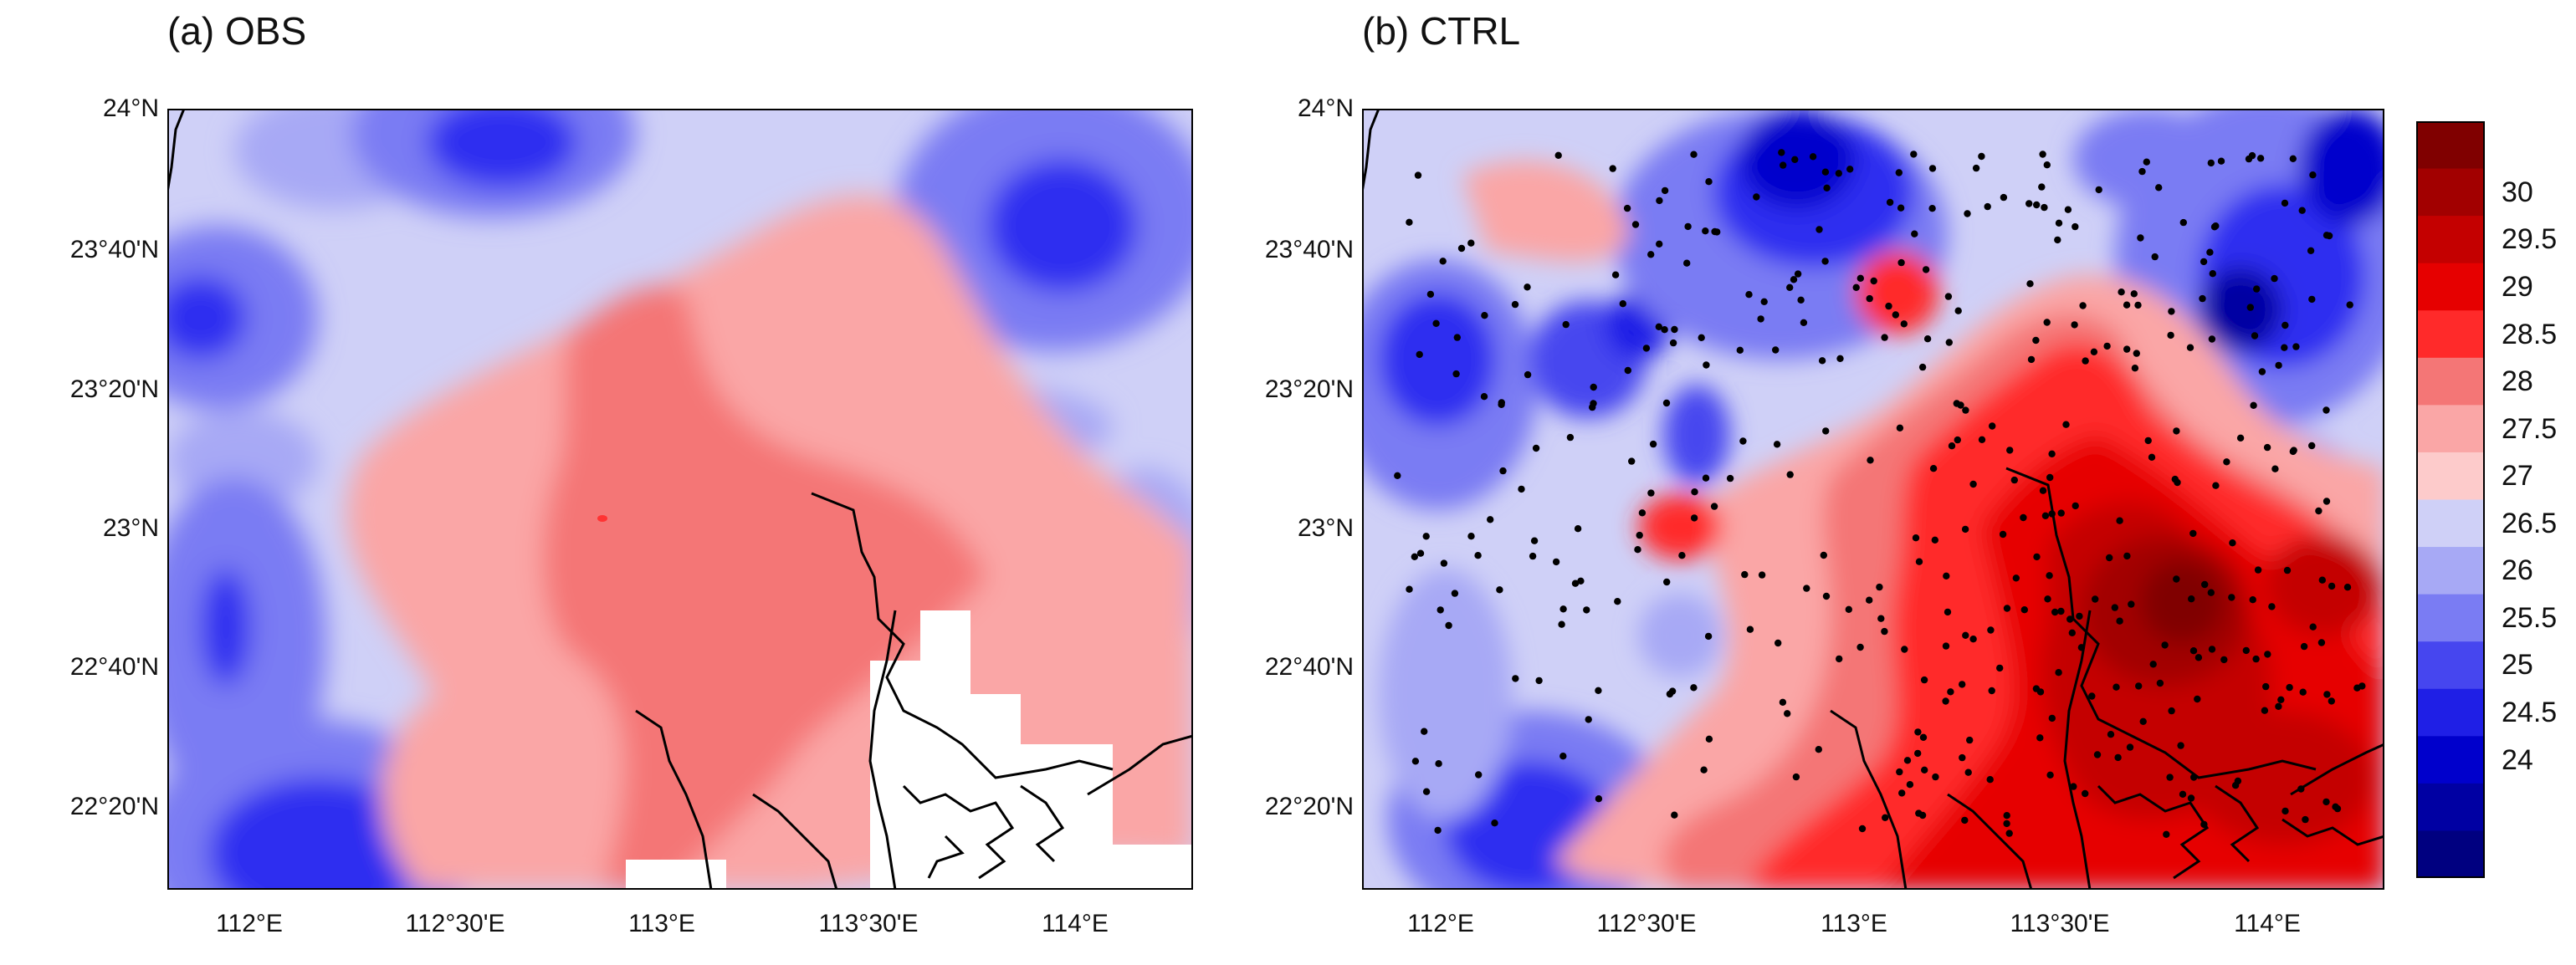 This screenshot has height=965, width=2576. What do you see at coordinates (114, 667) in the screenshot?
I see `panel-a-ytick-4: 22°40'N` at bounding box center [114, 667].